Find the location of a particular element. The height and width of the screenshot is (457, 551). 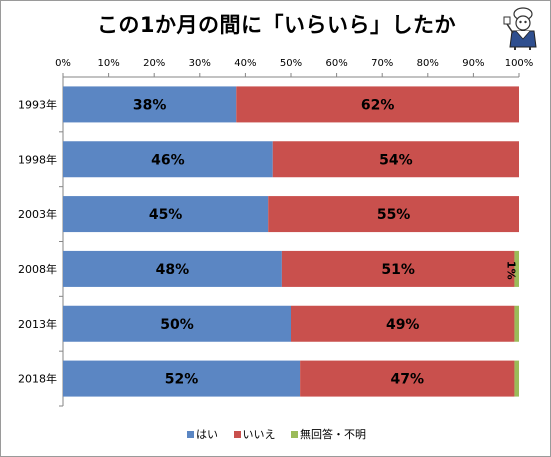

data-label: 49% is located at coordinates (403, 325).